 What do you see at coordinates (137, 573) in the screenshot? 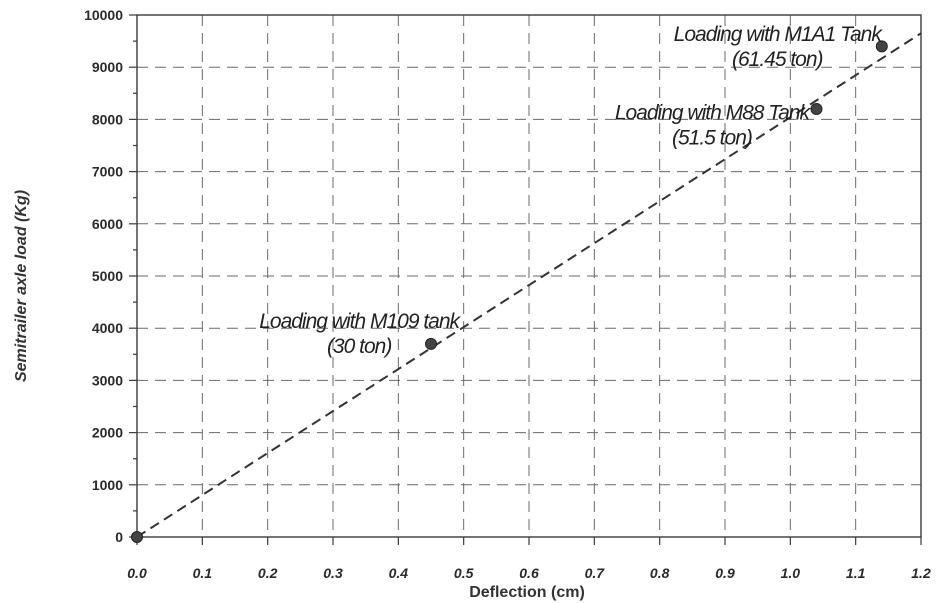
I see `x-tick-label: 0.0` at bounding box center [137, 573].